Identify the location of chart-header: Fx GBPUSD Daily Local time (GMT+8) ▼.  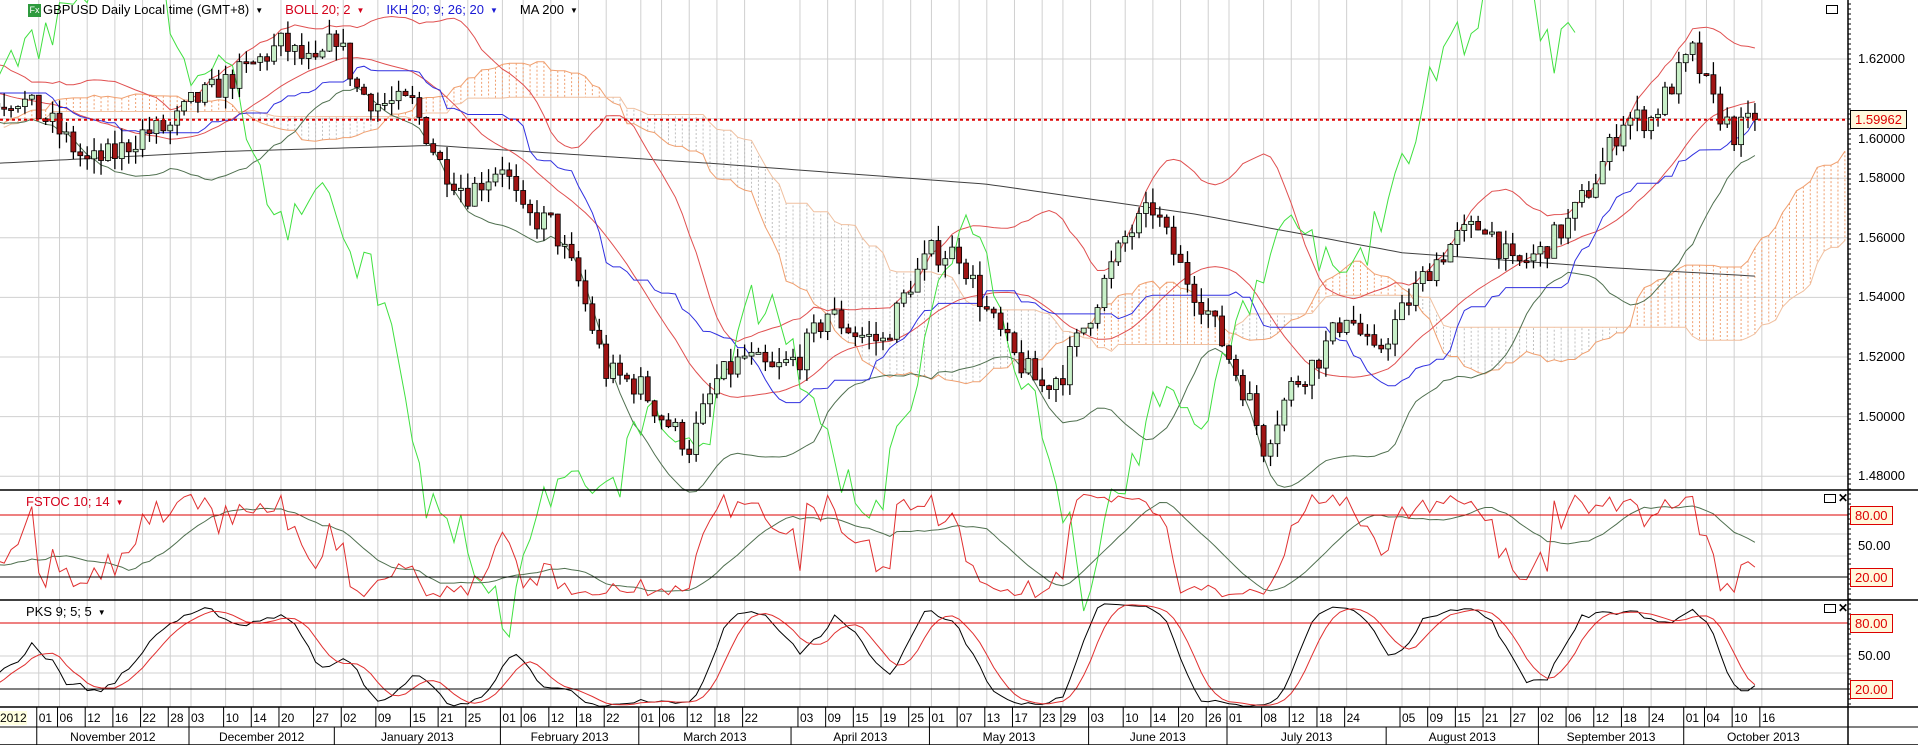
(146, 10).